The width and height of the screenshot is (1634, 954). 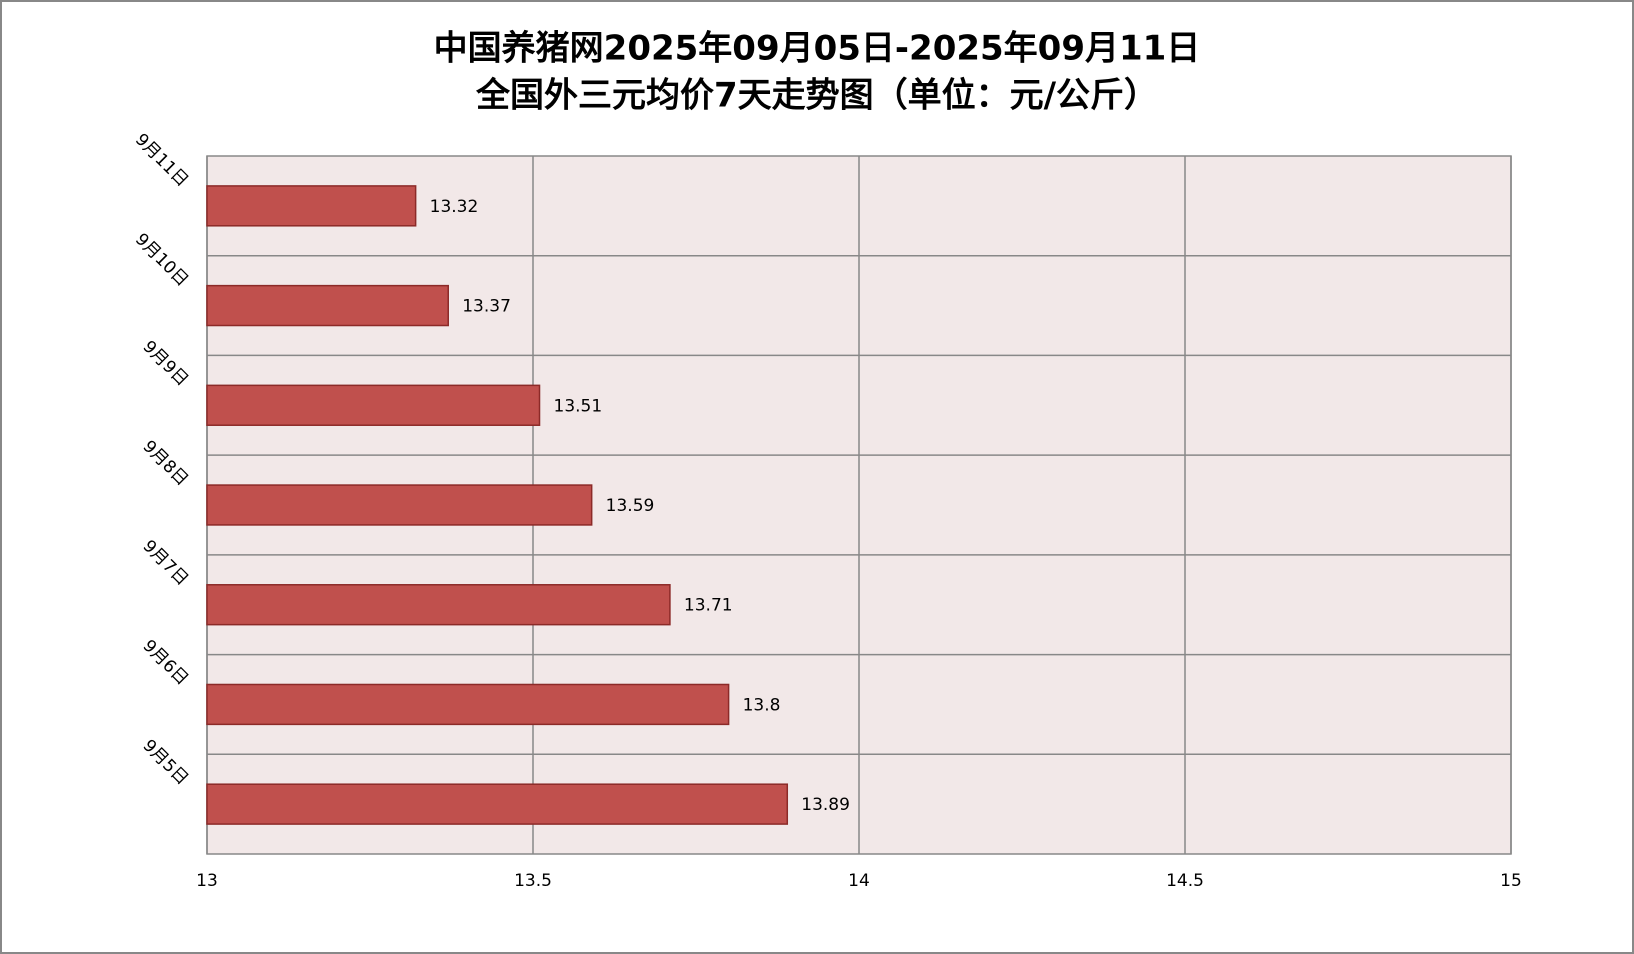 What do you see at coordinates (859, 881) in the screenshot?
I see `x-tick-label: 14` at bounding box center [859, 881].